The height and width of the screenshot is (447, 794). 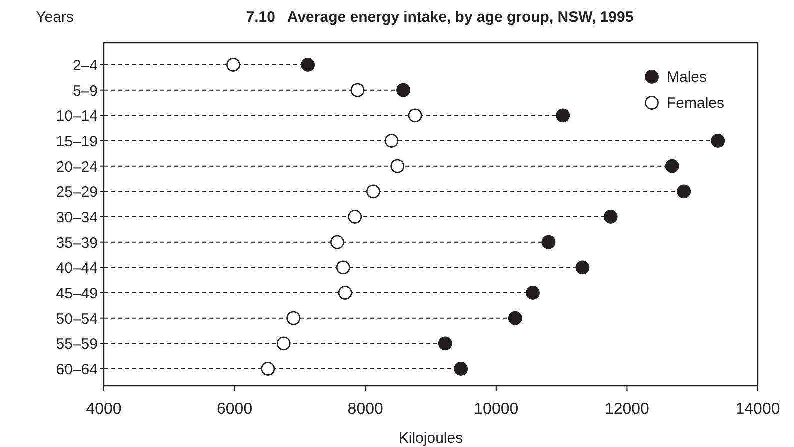 I want to click on y-tick-label: 15–19, so click(x=77, y=142).